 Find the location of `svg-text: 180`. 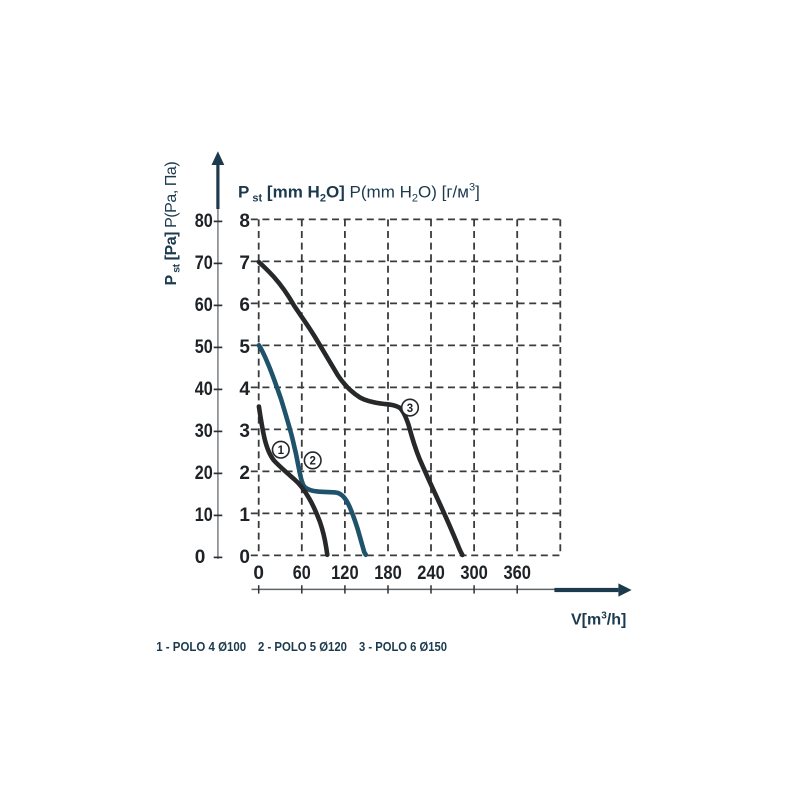

svg-text: 180 is located at coordinates (388, 573).